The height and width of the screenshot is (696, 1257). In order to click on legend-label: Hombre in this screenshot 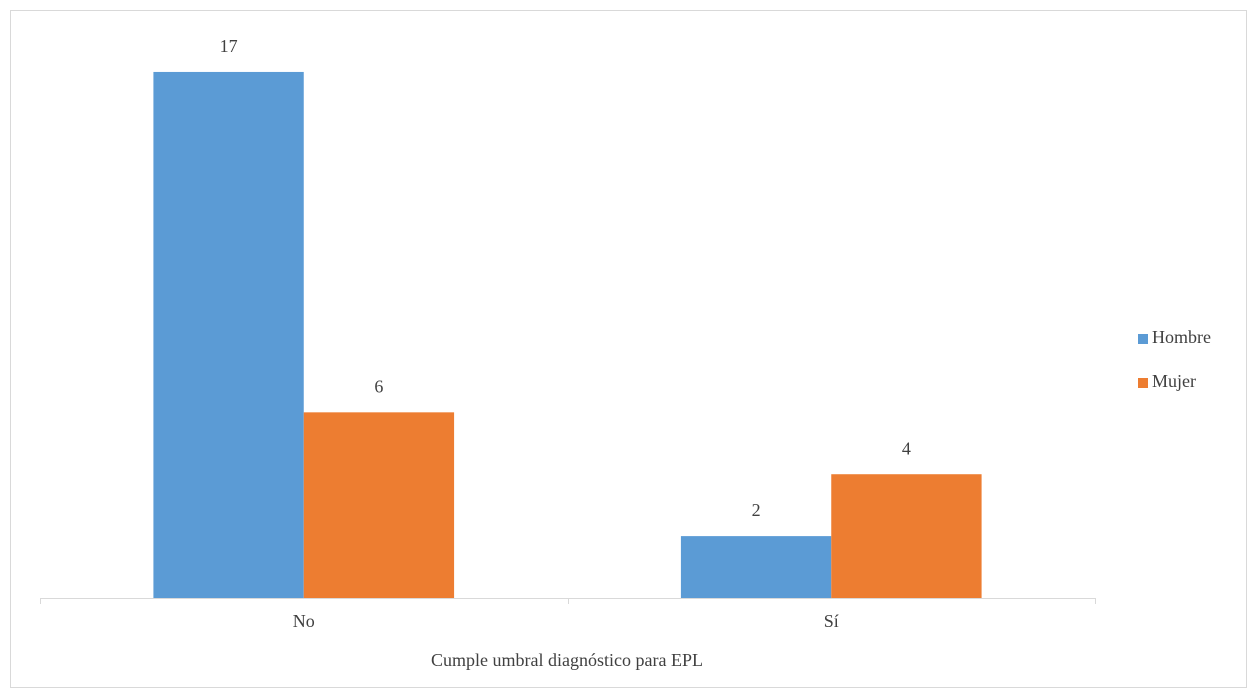, I will do `click(1181, 337)`.